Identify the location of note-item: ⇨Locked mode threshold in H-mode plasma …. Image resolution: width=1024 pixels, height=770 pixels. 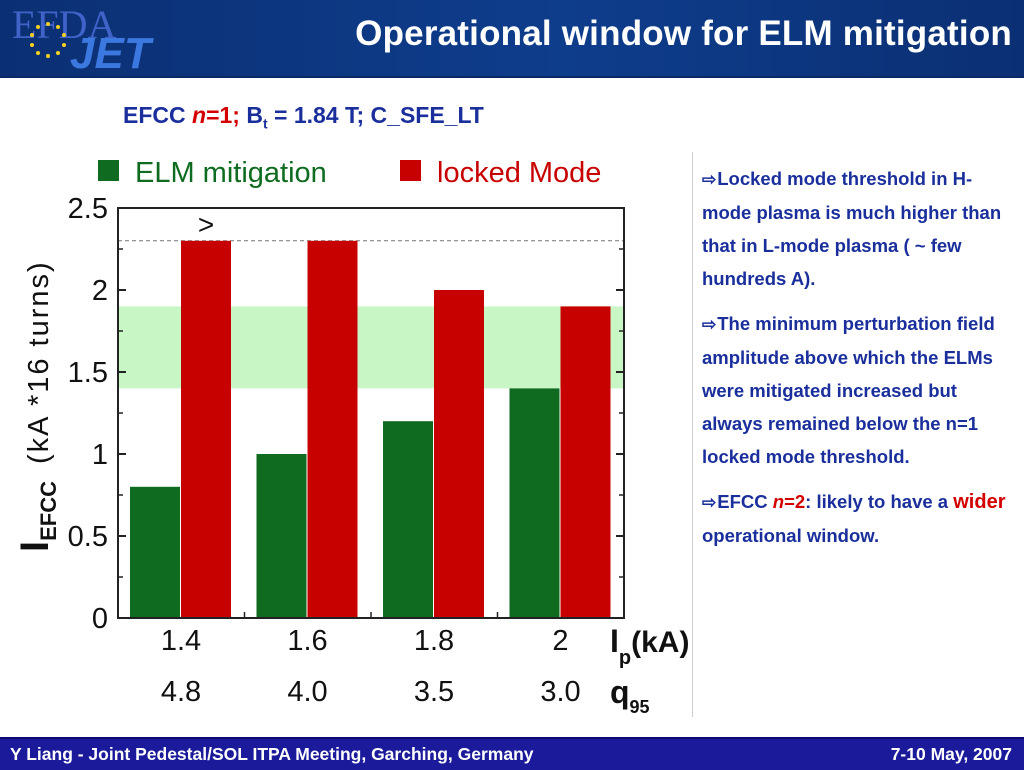
(852, 228).